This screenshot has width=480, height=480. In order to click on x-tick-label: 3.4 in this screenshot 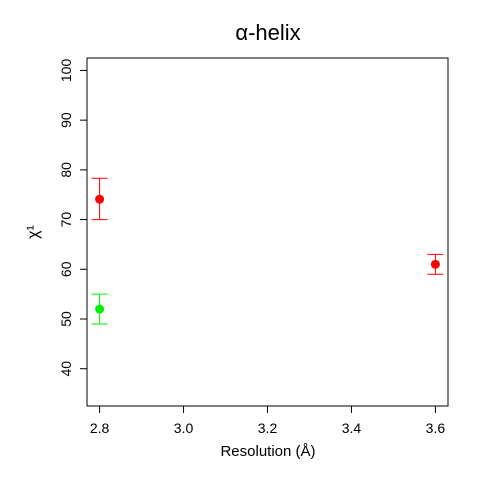, I will do `click(352, 428)`.